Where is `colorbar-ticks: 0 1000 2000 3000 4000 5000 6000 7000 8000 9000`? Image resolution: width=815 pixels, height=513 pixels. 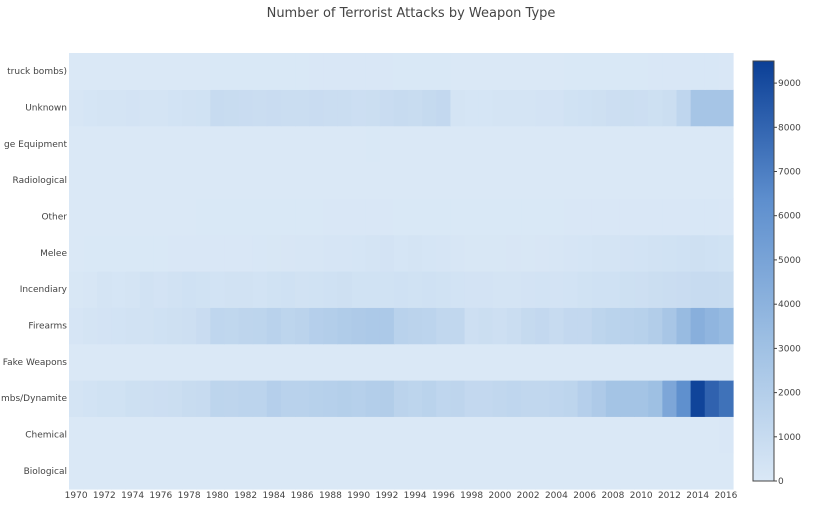
colorbar-ticks: 0 1000 2000 3000 4000 5000 6000 7000 8000 9000 is located at coordinates (787, 283).